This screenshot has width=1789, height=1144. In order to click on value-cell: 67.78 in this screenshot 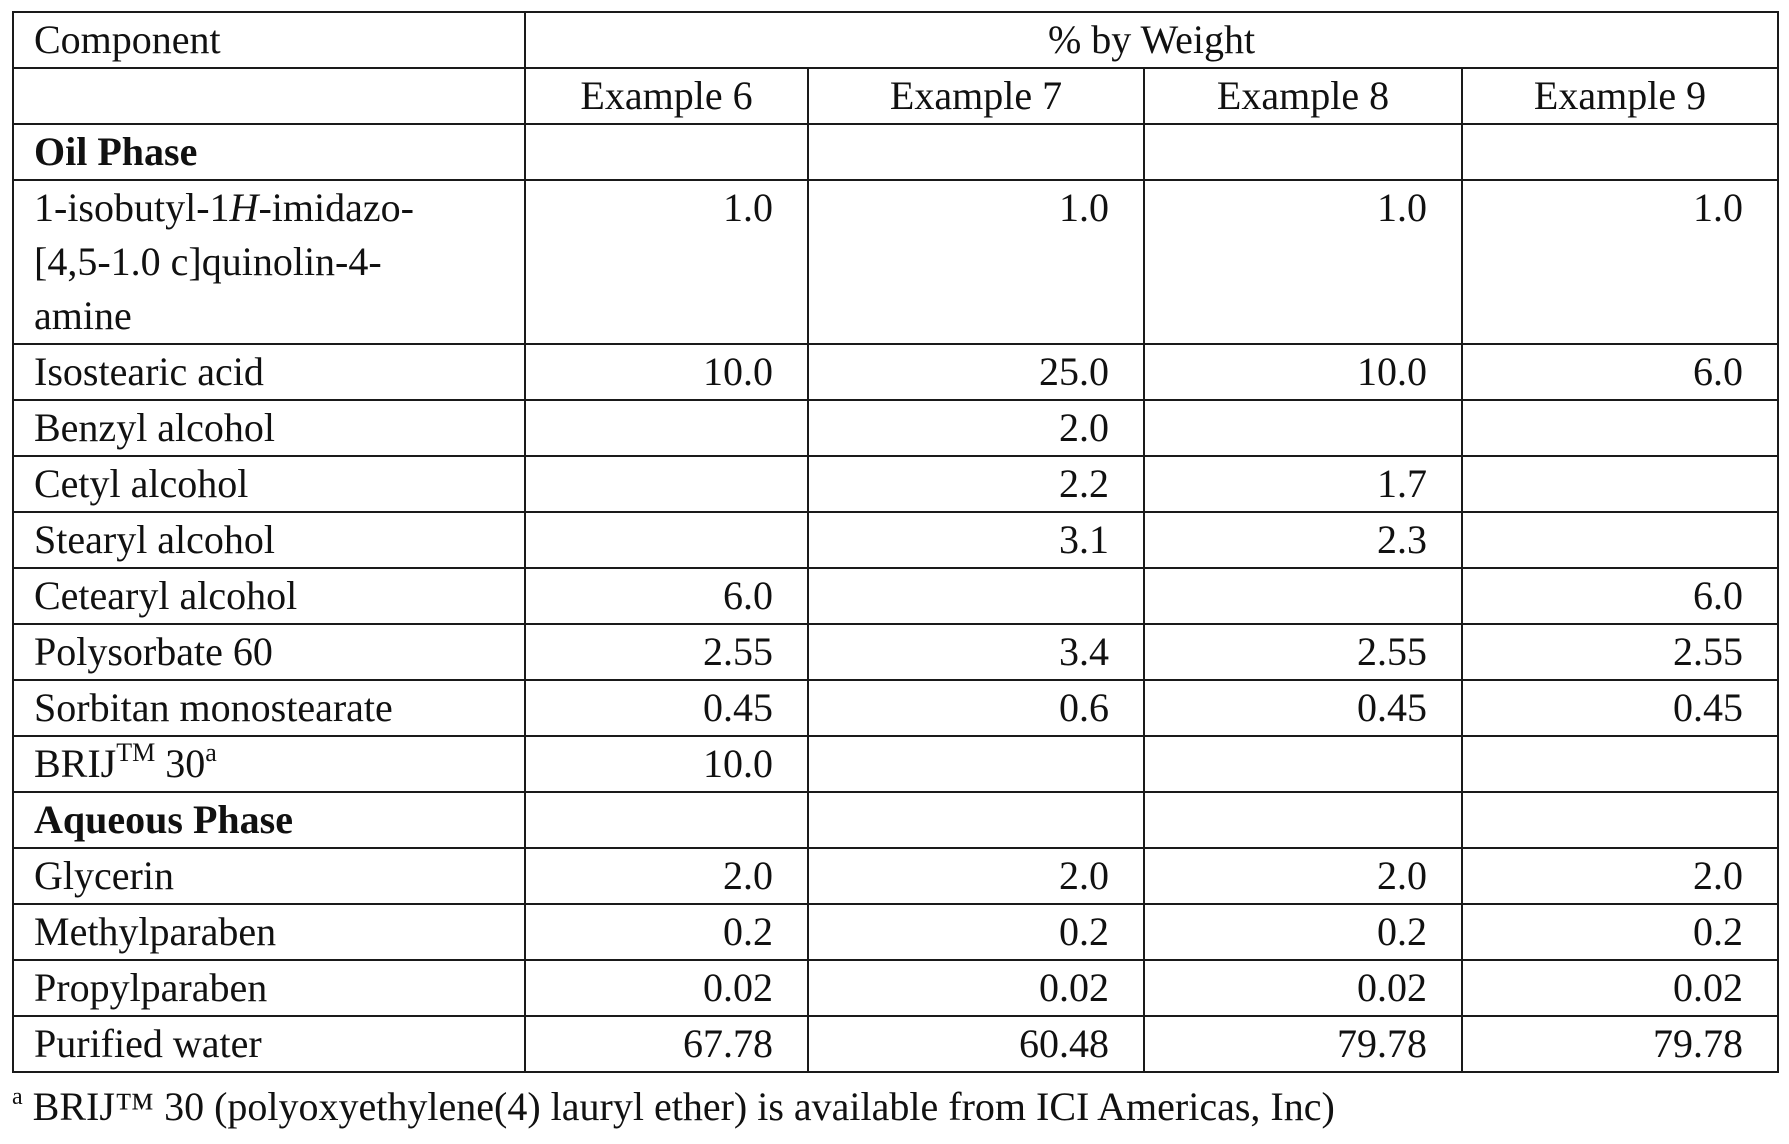, I will do `click(666, 1044)`.